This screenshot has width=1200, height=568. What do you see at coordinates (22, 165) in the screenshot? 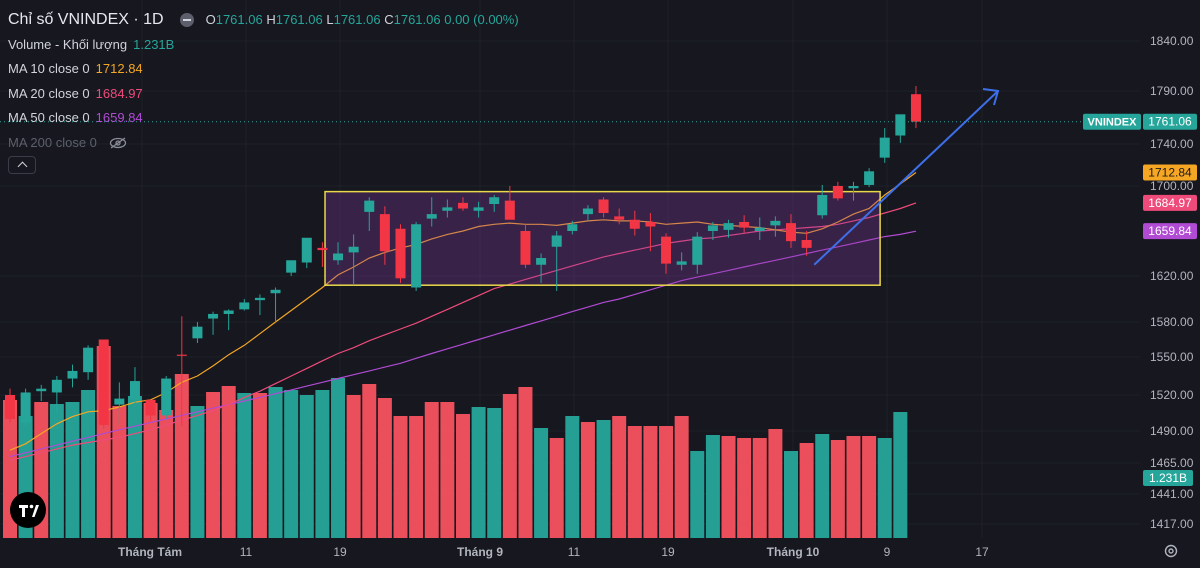
I see `collapse-legend-chevron-up-icon` at bounding box center [22, 165].